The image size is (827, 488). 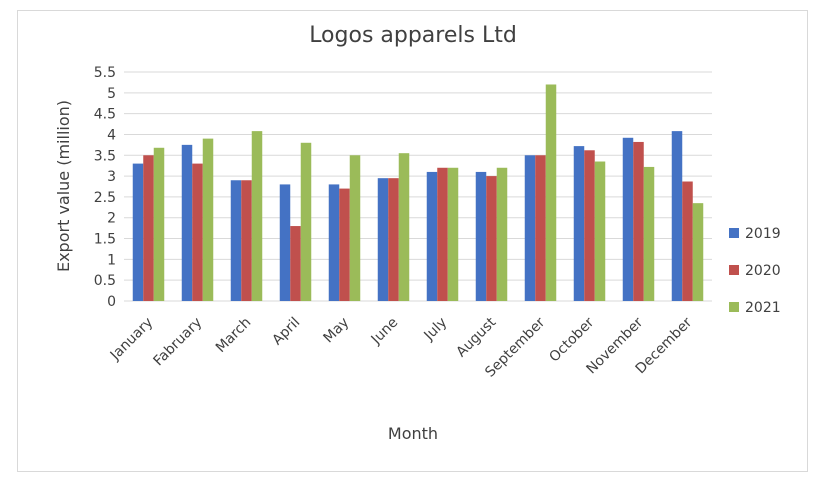 What do you see at coordinates (687, 241) in the screenshot?
I see `bar-2020-december` at bounding box center [687, 241].